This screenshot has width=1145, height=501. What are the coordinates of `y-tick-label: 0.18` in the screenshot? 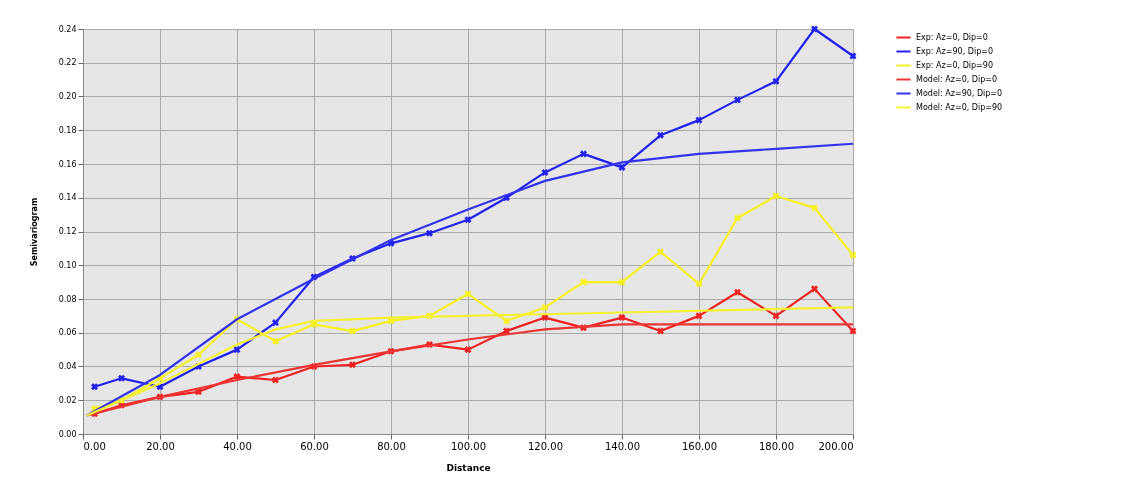 It's located at (67, 130).